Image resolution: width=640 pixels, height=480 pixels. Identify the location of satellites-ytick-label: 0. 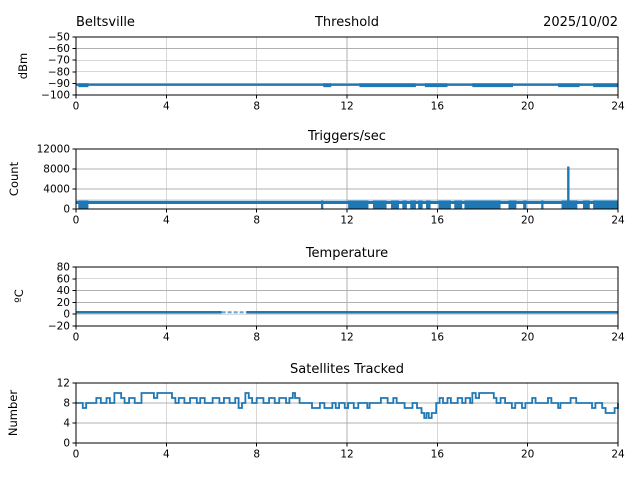
(66, 444).